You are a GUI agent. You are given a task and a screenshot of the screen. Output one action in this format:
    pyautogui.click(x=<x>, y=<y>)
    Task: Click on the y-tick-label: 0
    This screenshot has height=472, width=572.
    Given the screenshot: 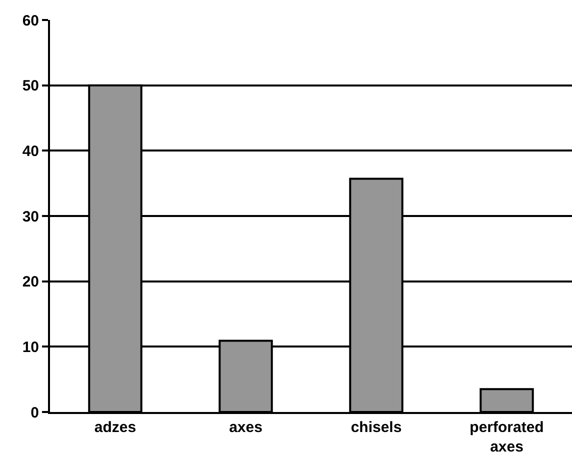 What is the action you would take?
    pyautogui.click(x=34, y=413)
    